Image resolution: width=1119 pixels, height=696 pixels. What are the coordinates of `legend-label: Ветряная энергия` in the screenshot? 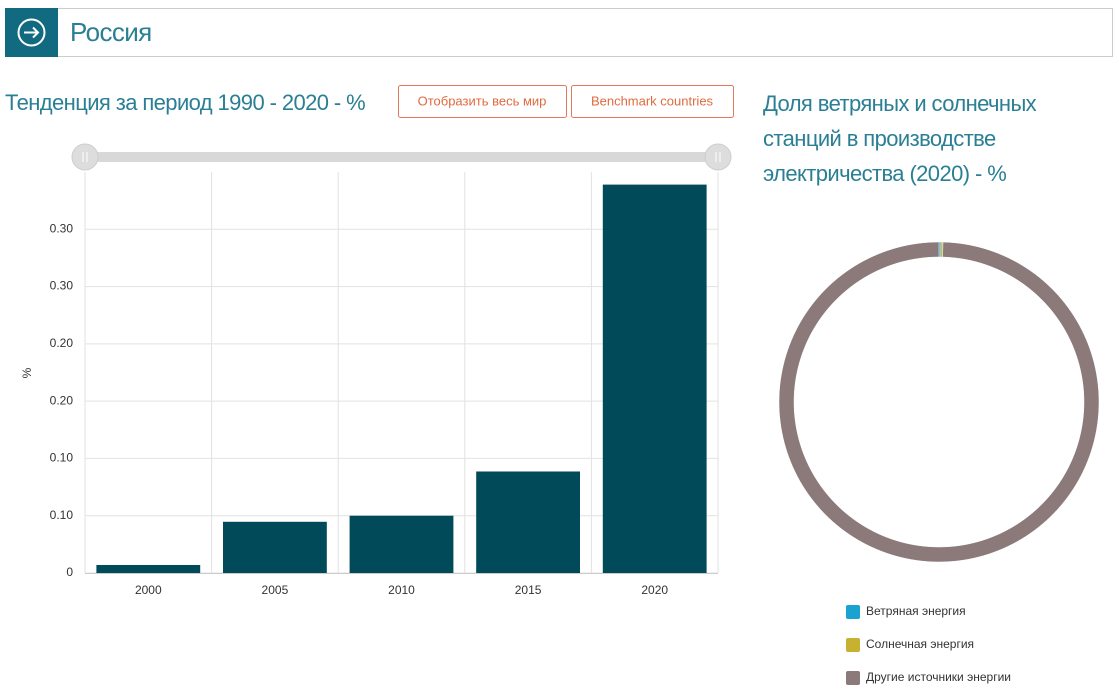 It's located at (916, 611).